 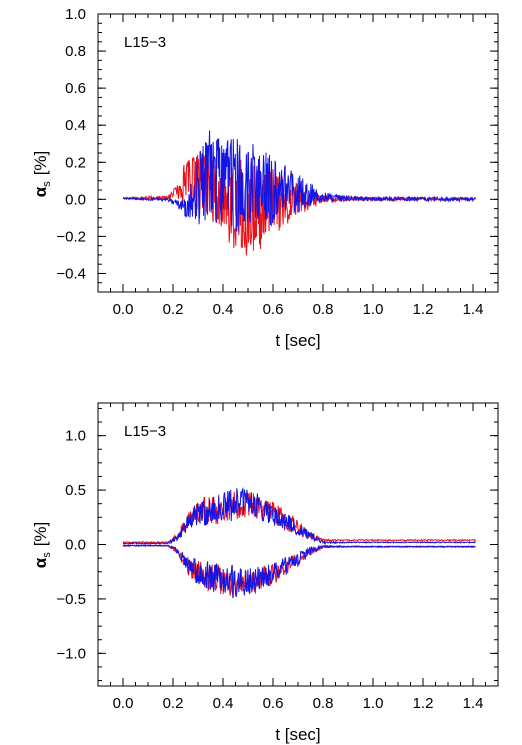 I want to click on p1-x-tick-label: 0.4, so click(x=223, y=309).